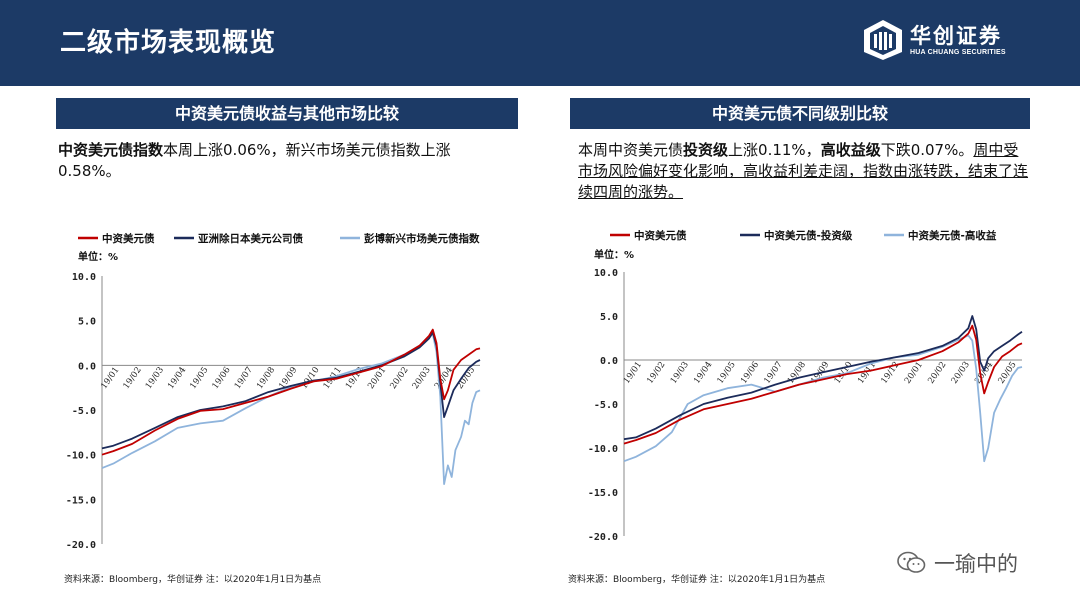 The width and height of the screenshot is (1080, 608). Describe the element at coordinates (111, 150) in the screenshot. I see `left-desc-bold: 中资美元债指数` at that location.